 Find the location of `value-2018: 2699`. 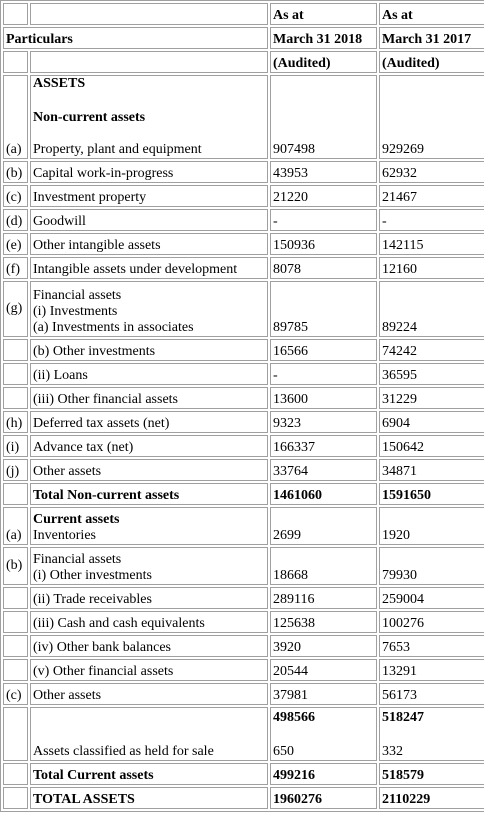

value-2018: 2699 is located at coordinates (323, 526).